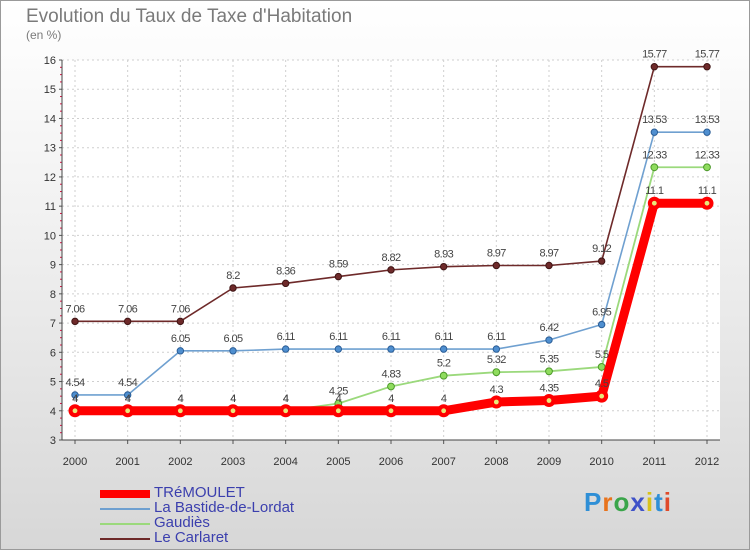 The image size is (750, 550). What do you see at coordinates (50, 61) in the screenshot?
I see `y-tick-label: 16` at bounding box center [50, 61].